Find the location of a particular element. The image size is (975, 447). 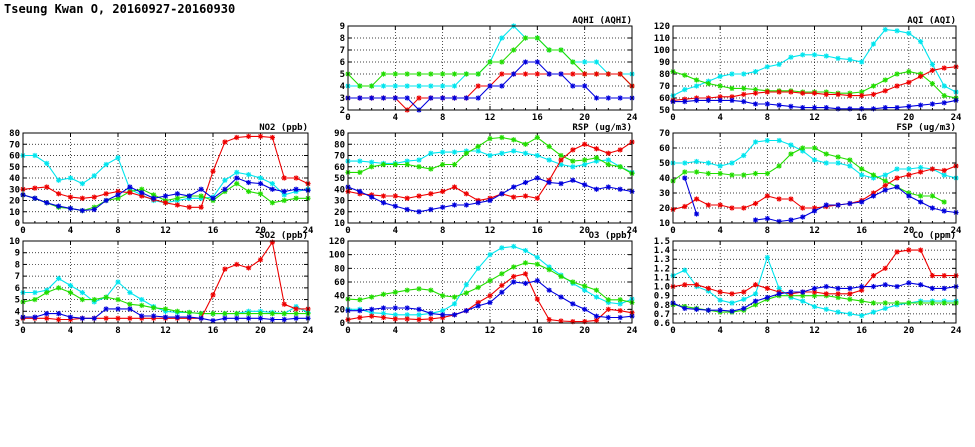

aqi-xtick-label: 4 is located at coordinates (720, 118).